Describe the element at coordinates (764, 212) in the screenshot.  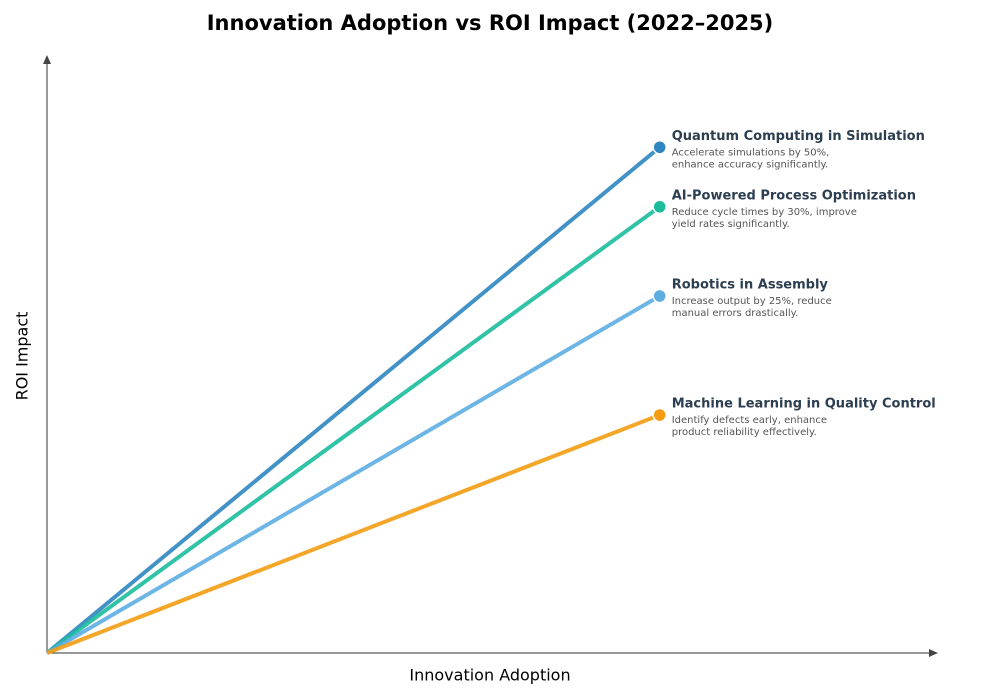
I see `annotation-text: Reduce cycle times by 30%, improve` at that location.